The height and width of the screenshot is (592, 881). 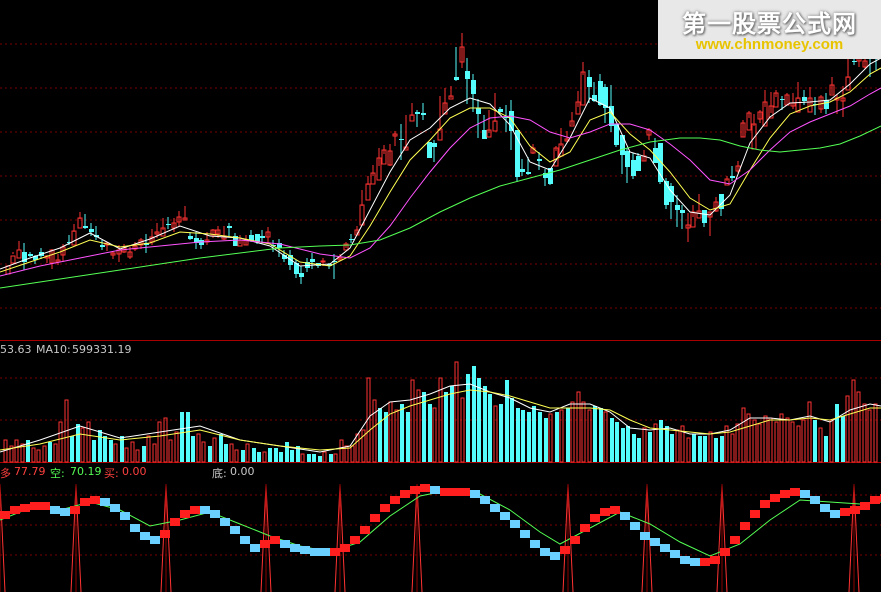 I want to click on indicator-bull-value: 77.79, so click(x=30, y=471).